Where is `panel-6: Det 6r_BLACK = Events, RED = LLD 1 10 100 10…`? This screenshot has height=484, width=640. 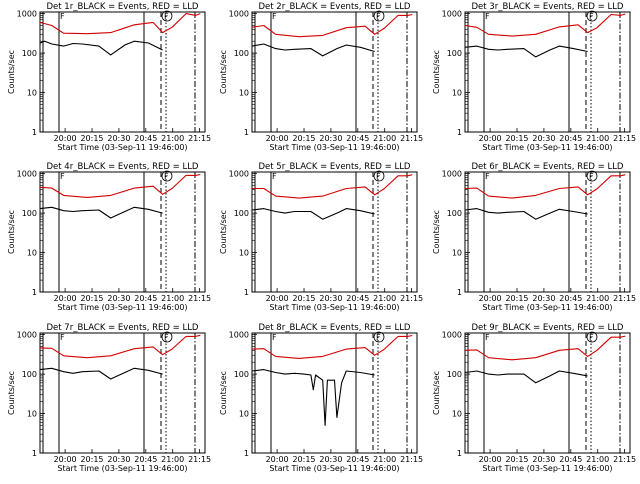
panel-6: Det 6r_BLACK = Events, RED = LLD 1 10 100 10… is located at coordinates (534, 237).